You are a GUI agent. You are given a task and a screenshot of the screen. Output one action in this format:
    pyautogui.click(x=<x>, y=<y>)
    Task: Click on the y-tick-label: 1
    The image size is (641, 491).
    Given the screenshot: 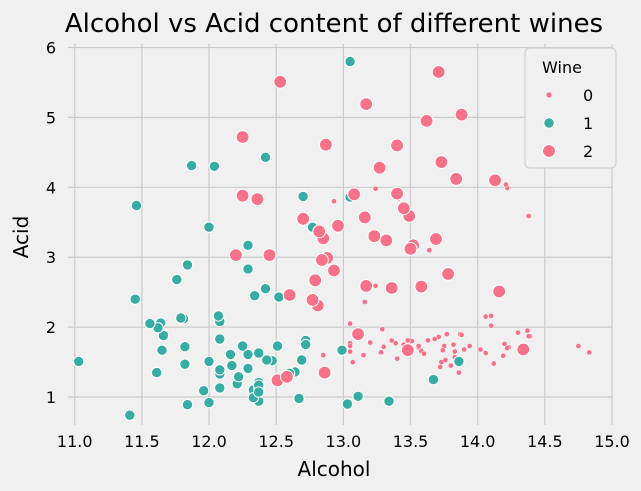 What is the action you would take?
    pyautogui.click(x=51, y=397)
    